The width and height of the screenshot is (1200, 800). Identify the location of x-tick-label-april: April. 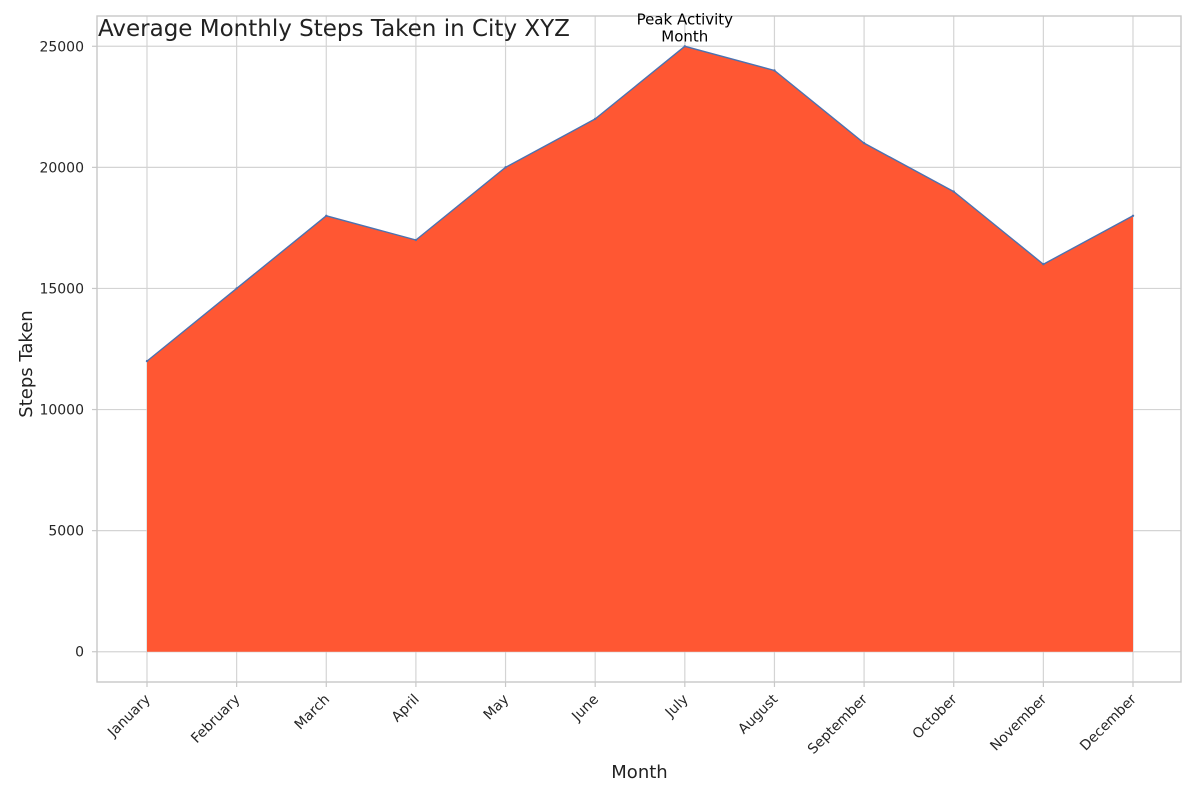
(406, 709).